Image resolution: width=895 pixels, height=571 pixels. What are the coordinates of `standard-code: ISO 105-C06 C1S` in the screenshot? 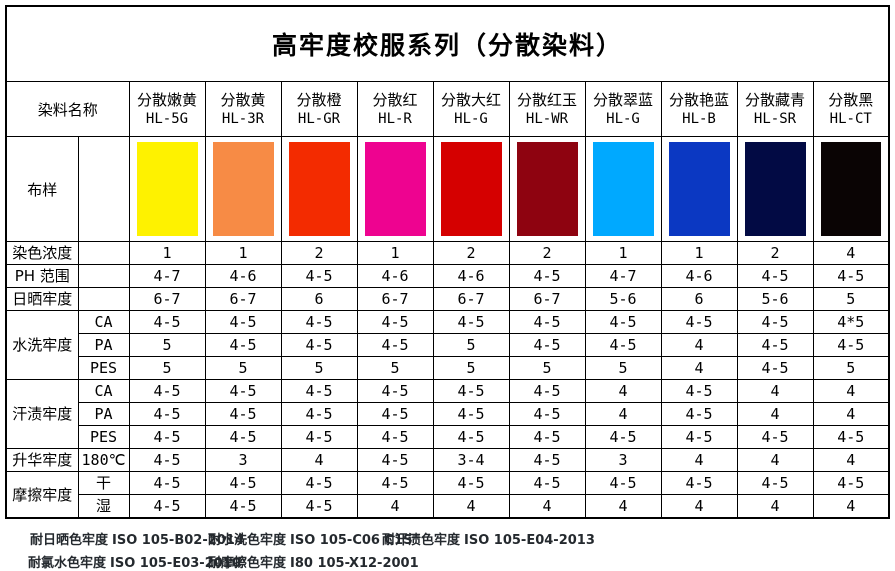 It's located at (351, 540).